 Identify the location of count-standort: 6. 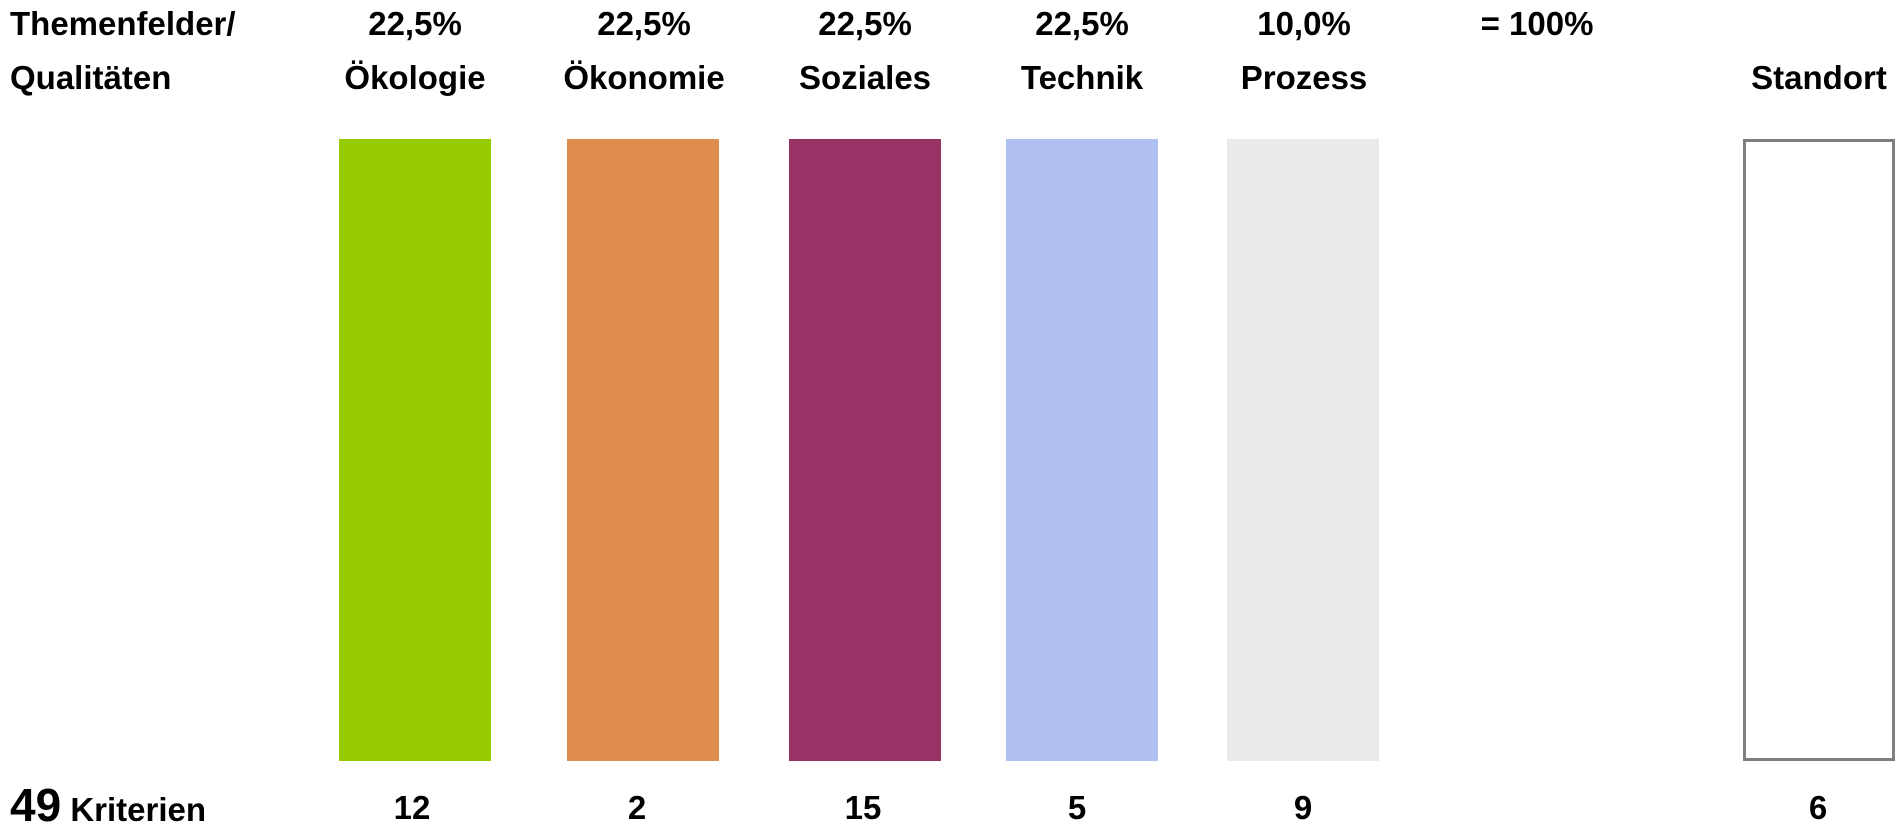
(1818, 807).